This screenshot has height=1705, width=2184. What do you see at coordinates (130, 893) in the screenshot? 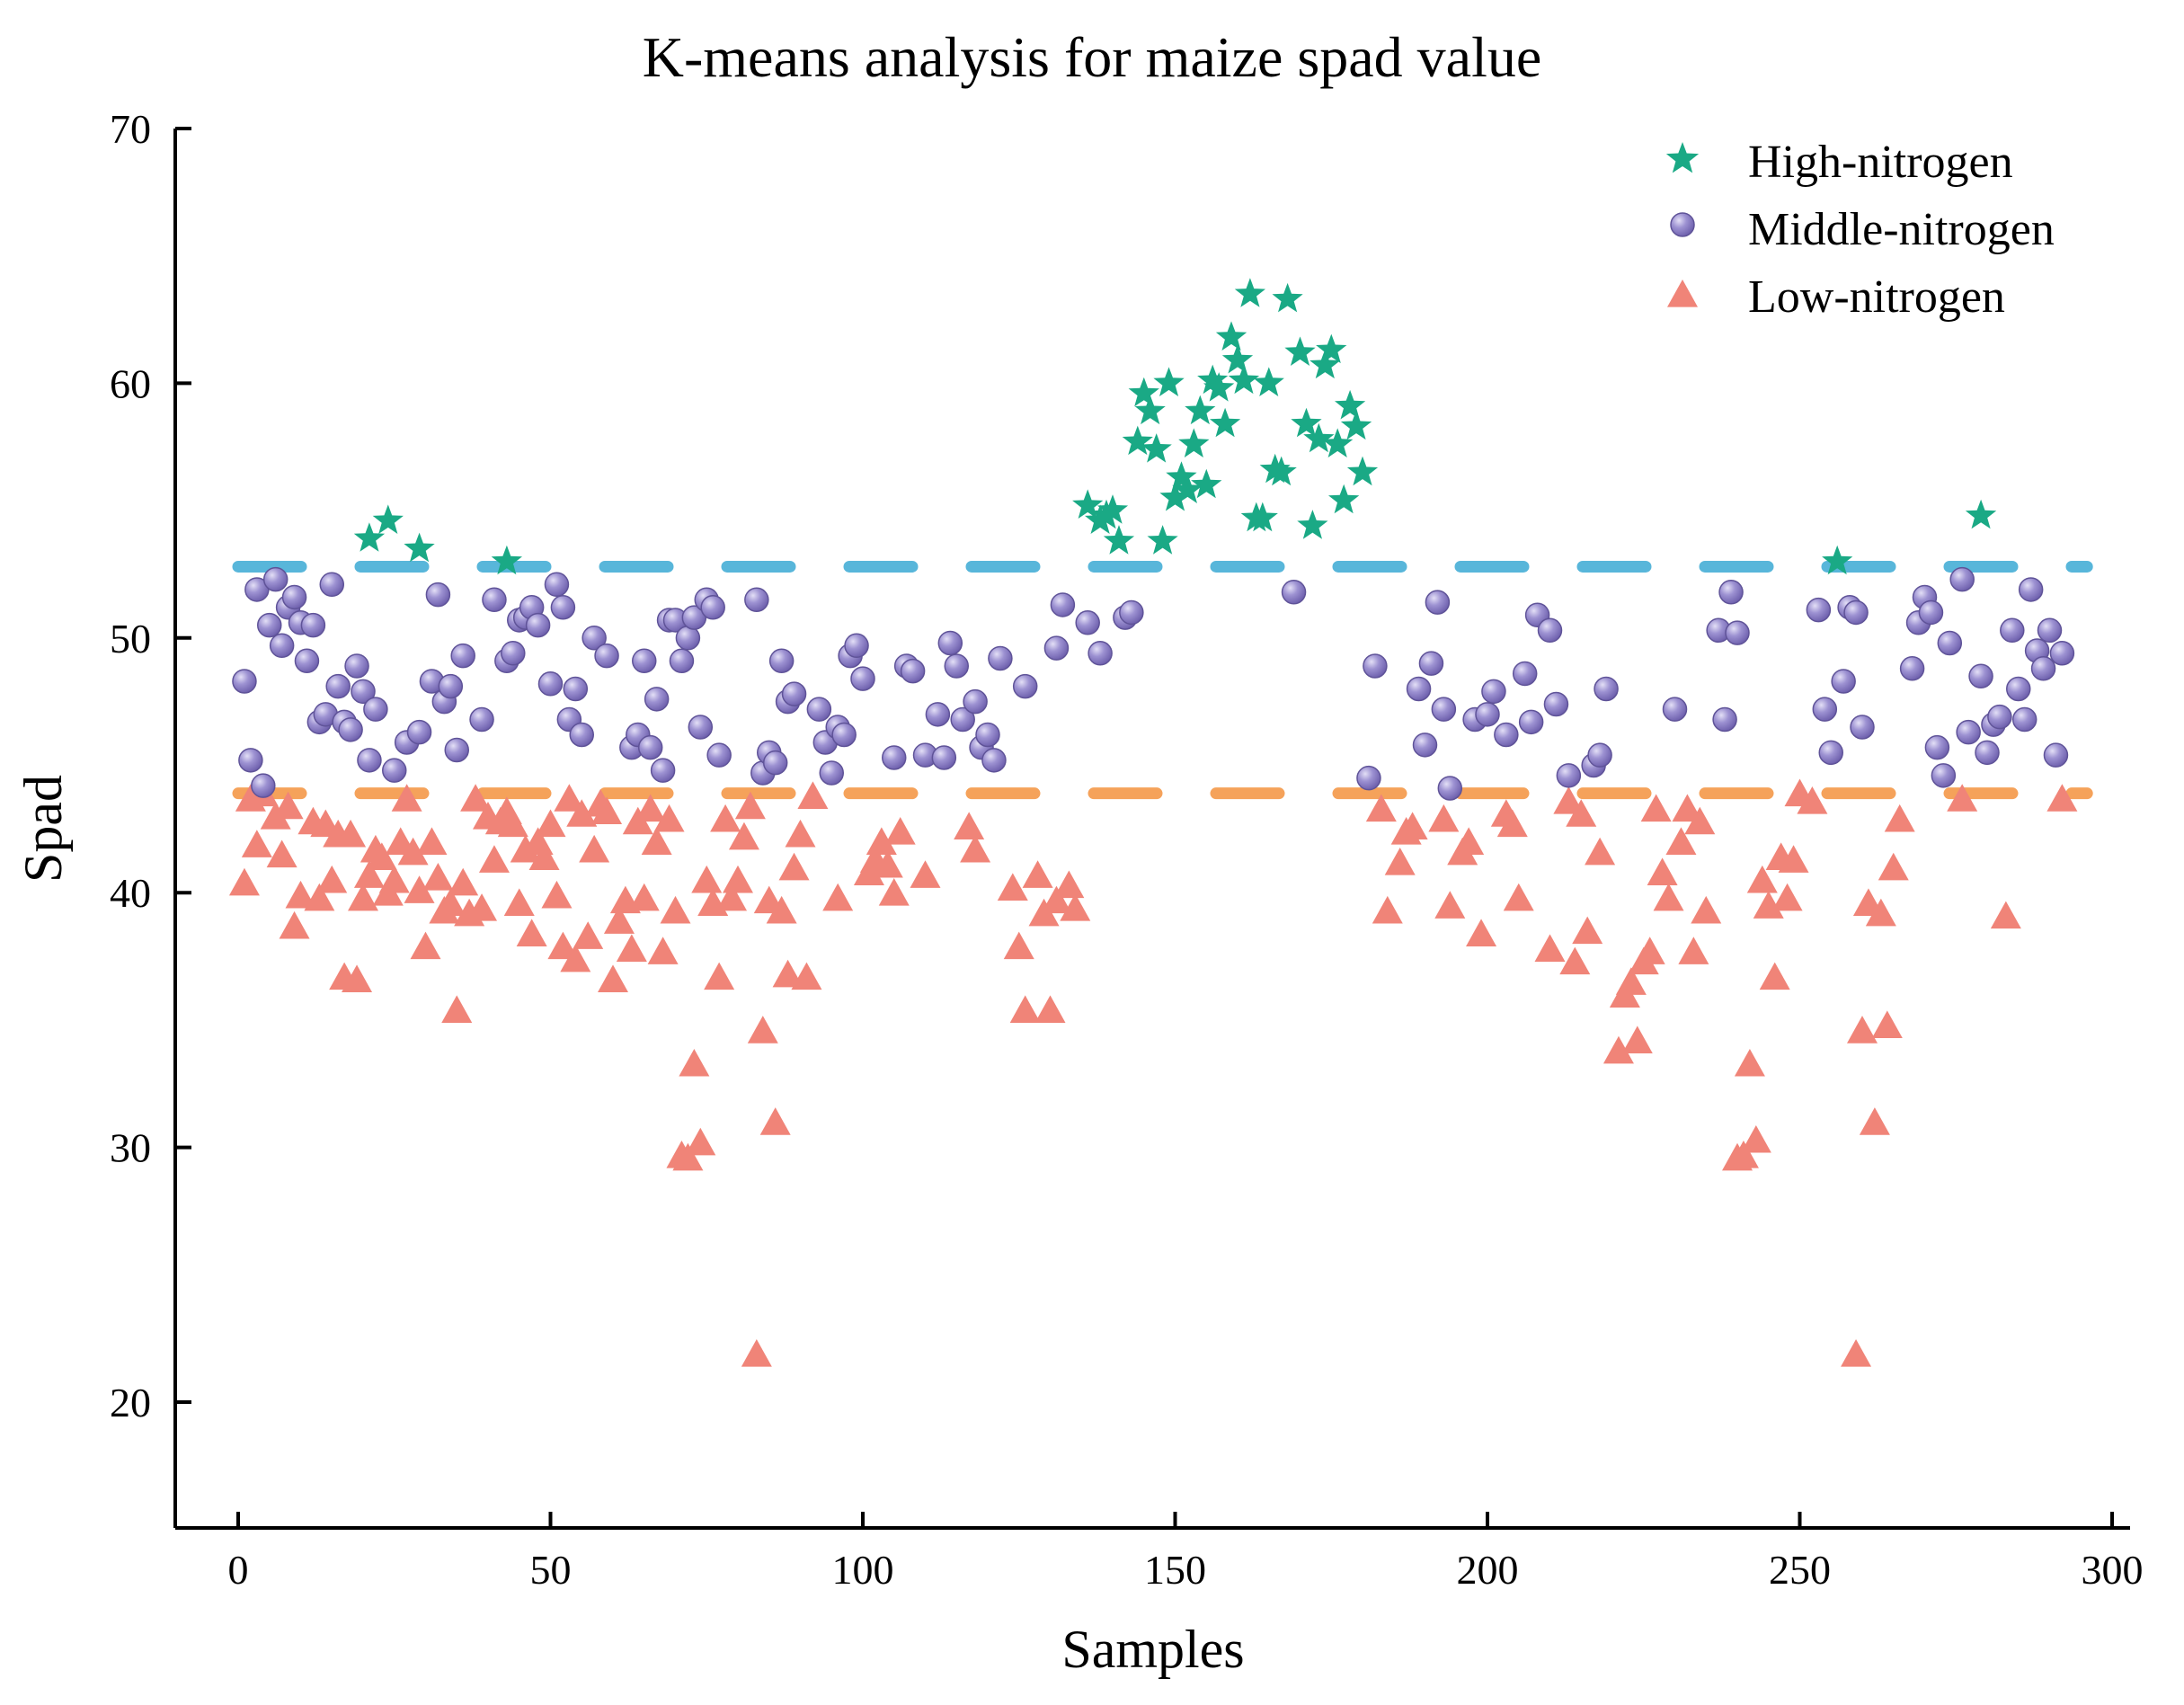
I see `y-tick-label: 40` at bounding box center [130, 893].